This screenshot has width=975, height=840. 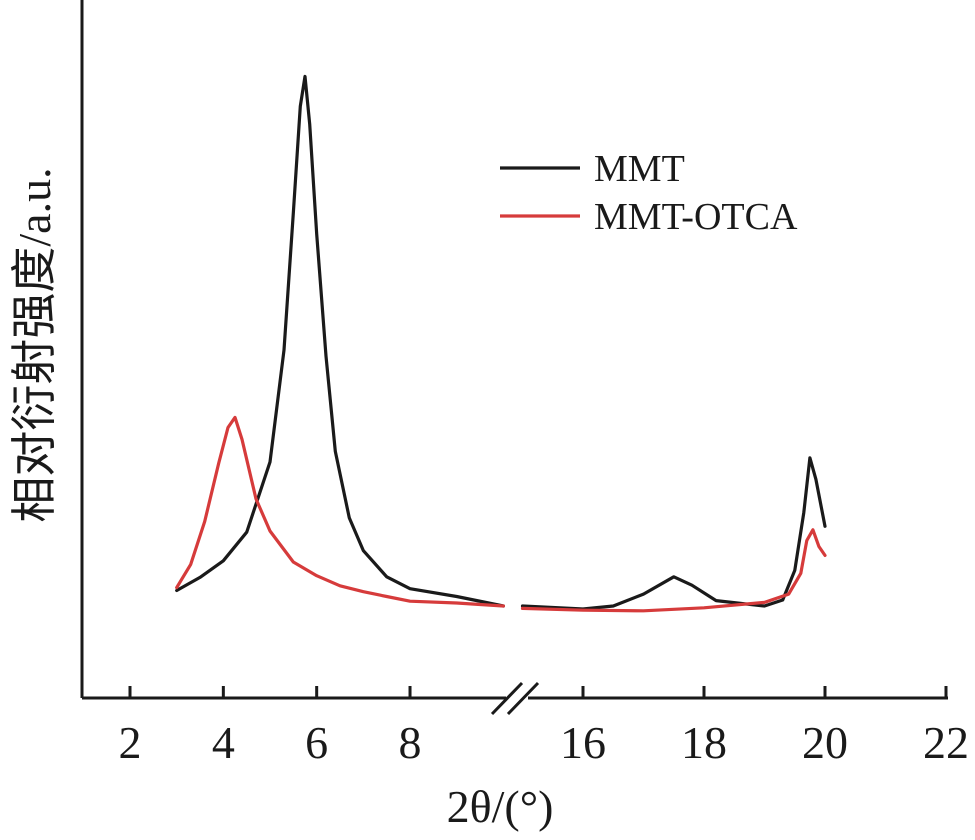 What do you see at coordinates (544, 727) in the screenshot?
I see `x-ticks: 2 4 6 8 16 18 20 22` at bounding box center [544, 727].